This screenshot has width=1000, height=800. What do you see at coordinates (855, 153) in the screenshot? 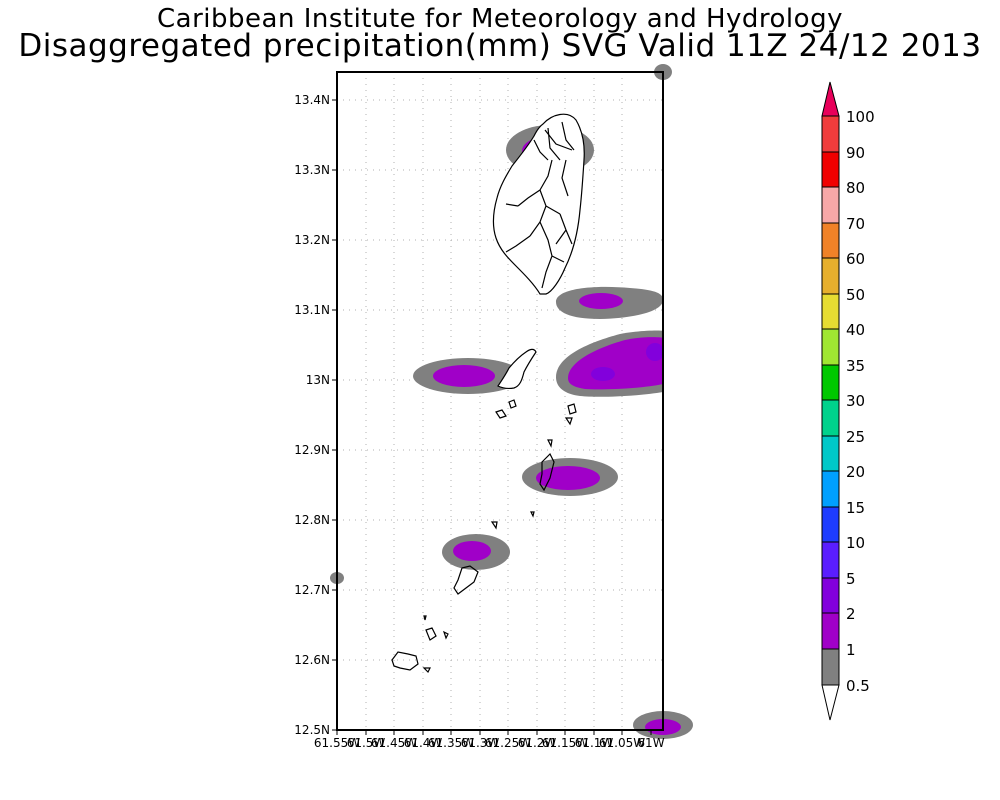
I see `colorbar-label: 90` at bounding box center [855, 153].